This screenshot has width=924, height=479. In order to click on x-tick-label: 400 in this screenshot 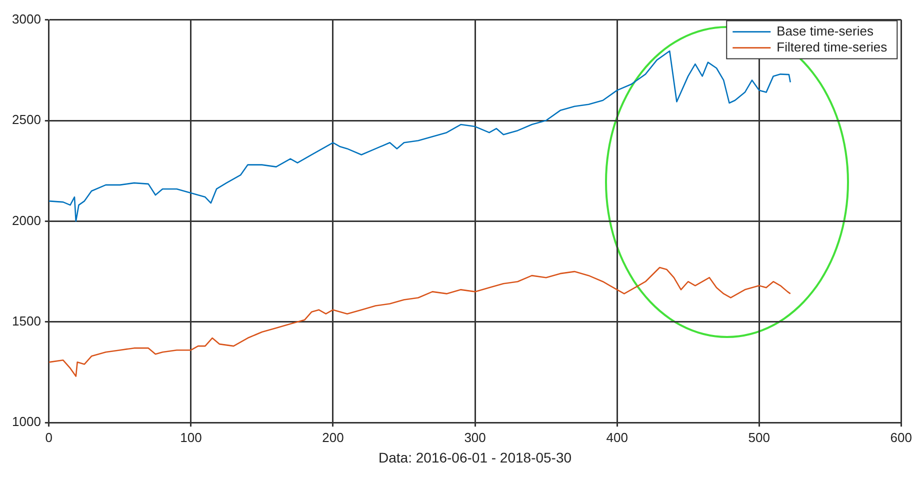, I will do `click(617, 437)`.